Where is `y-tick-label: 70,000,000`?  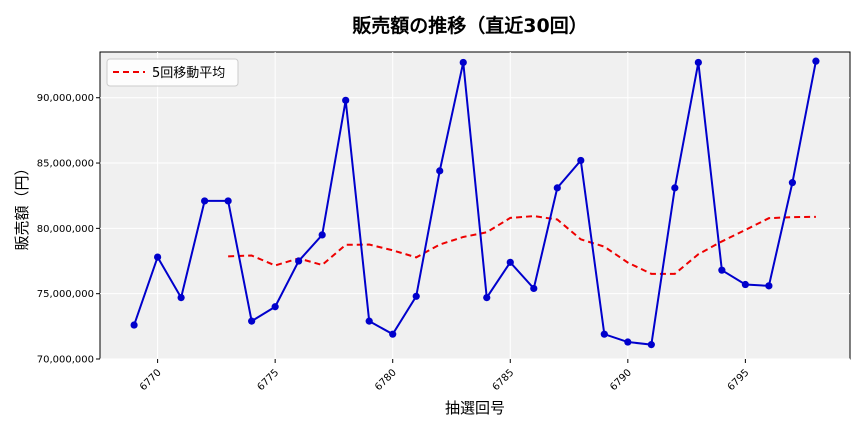 y-tick-label: 70,000,000 is located at coordinates (65, 360).